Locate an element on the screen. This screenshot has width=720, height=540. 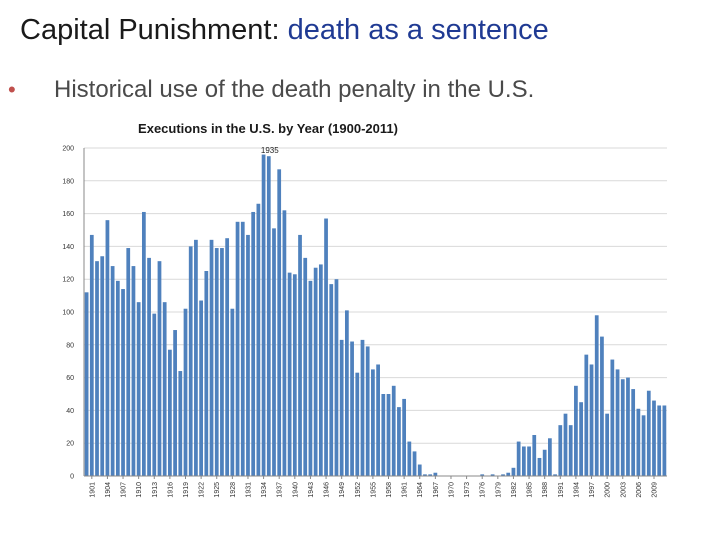
x-tick-label: 1955 is located at coordinates (373, 490).